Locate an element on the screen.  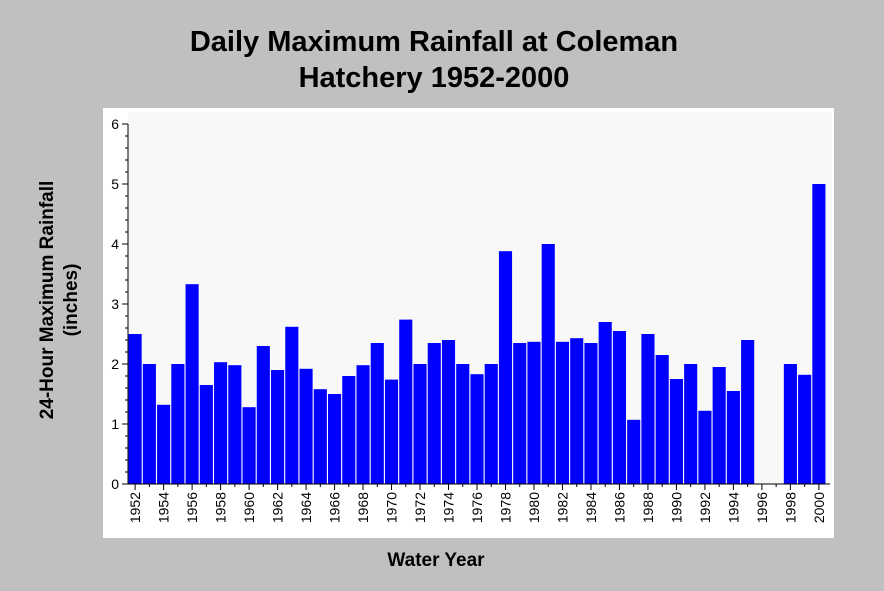
bar-1992 is located at coordinates (705, 447).